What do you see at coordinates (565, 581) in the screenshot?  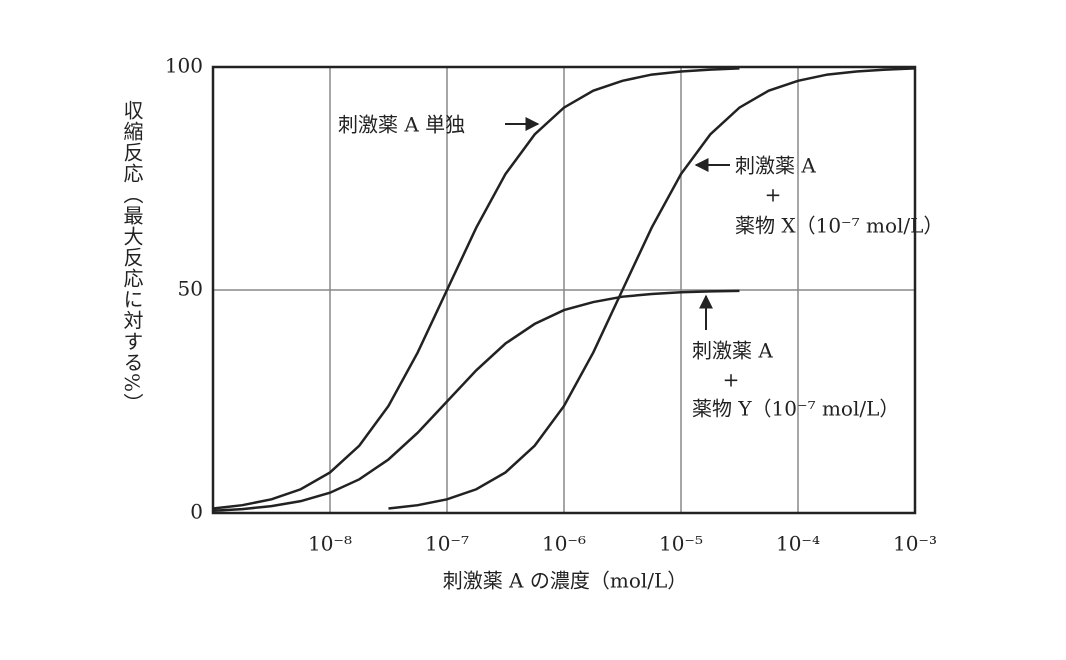 I see `x-axis-label: 刺激薬 A の濃度（mol/L）` at bounding box center [565, 581].